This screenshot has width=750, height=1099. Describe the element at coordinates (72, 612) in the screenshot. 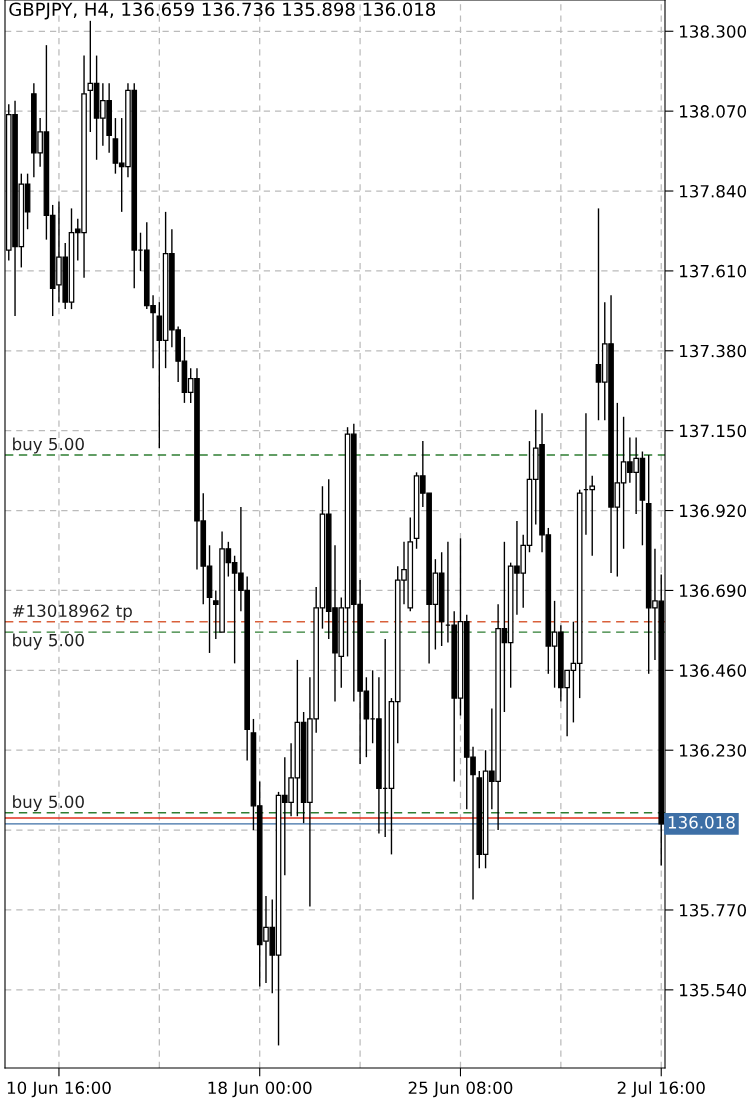

I see `ref-line-label: #13018962 tp` at that location.